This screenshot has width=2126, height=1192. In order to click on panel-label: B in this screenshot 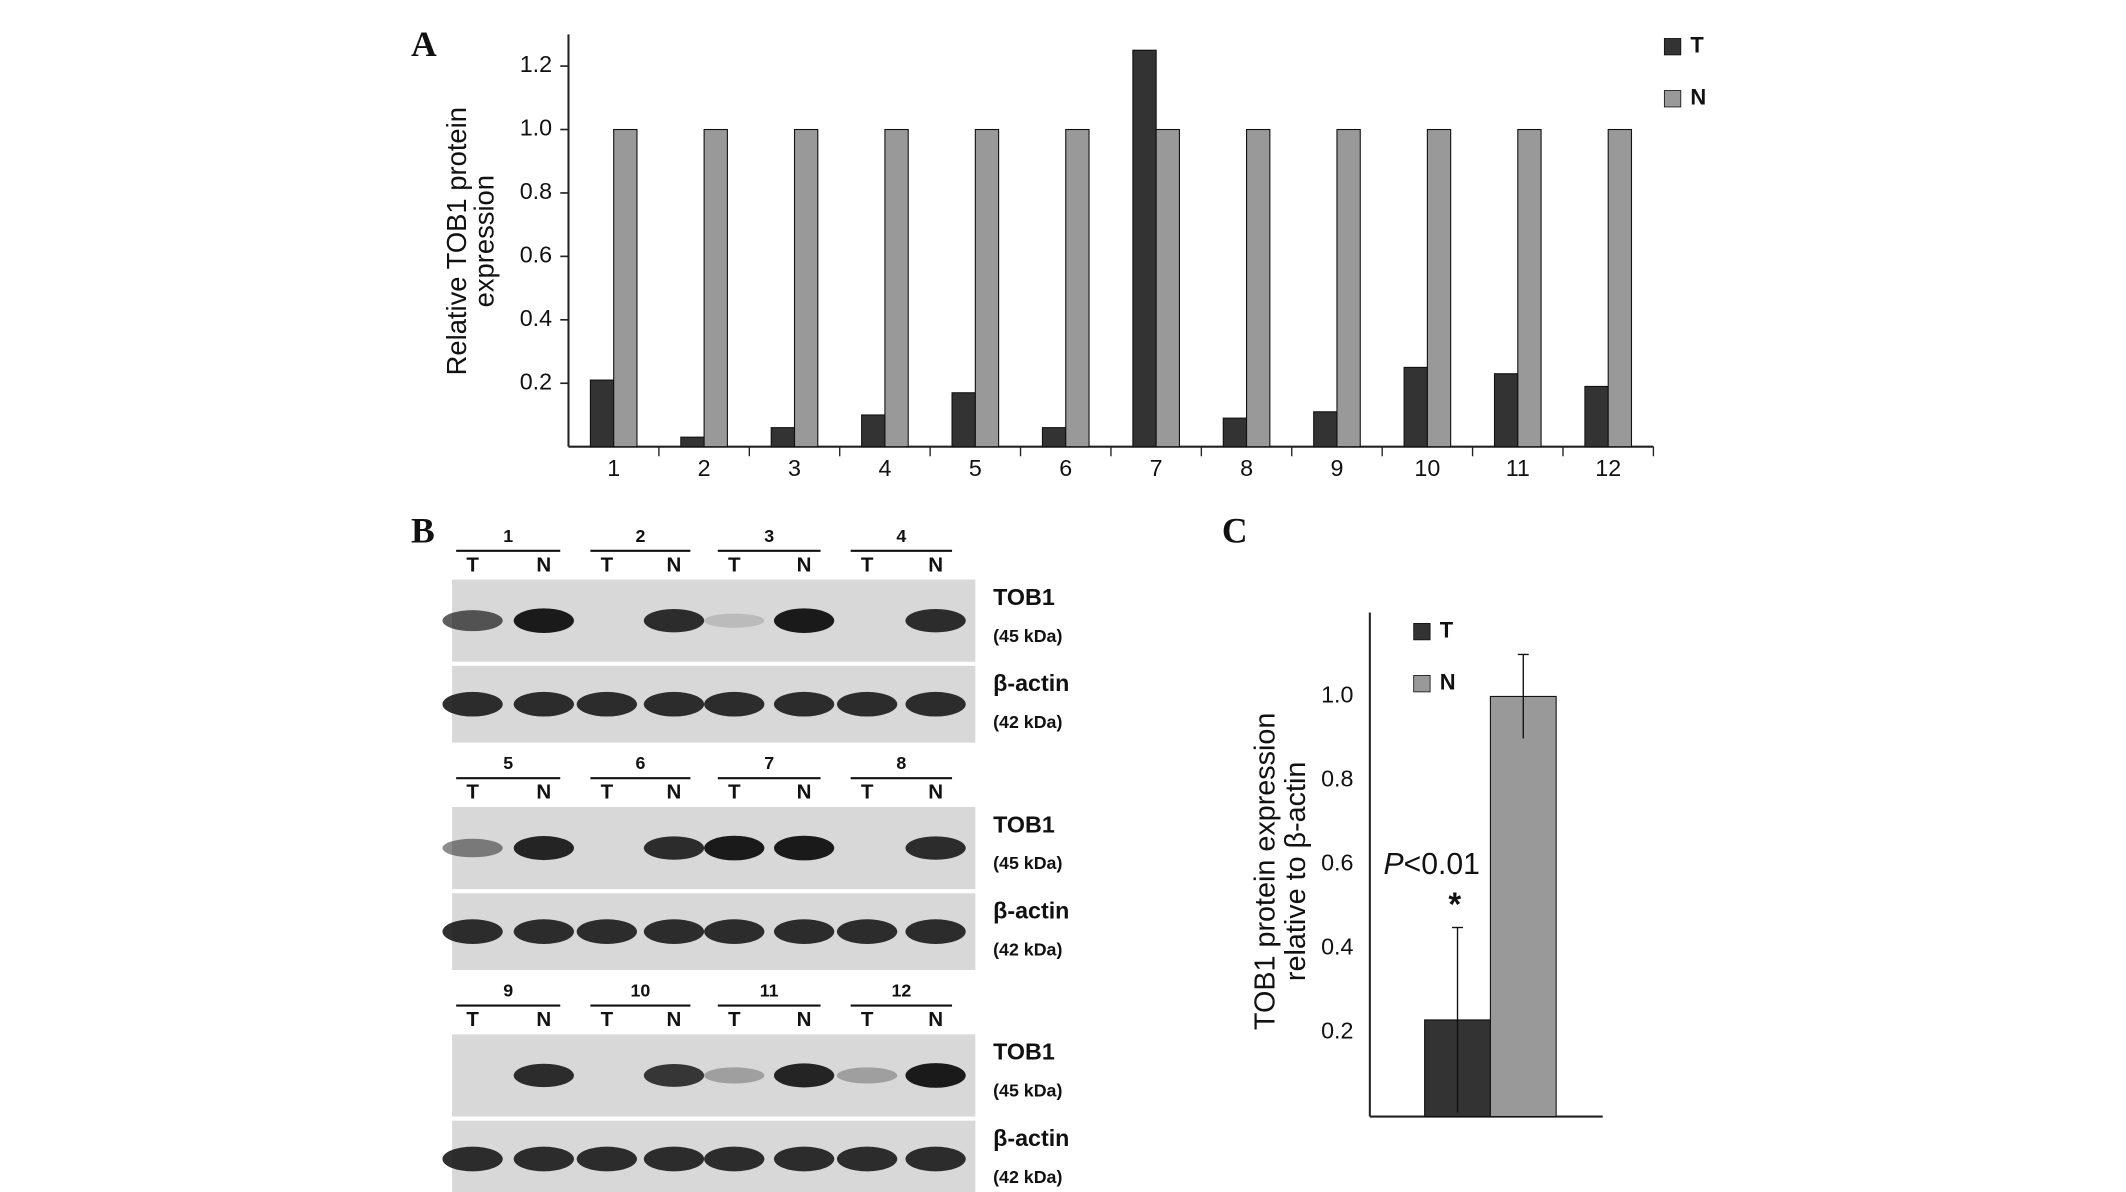, I will do `click(423, 531)`.